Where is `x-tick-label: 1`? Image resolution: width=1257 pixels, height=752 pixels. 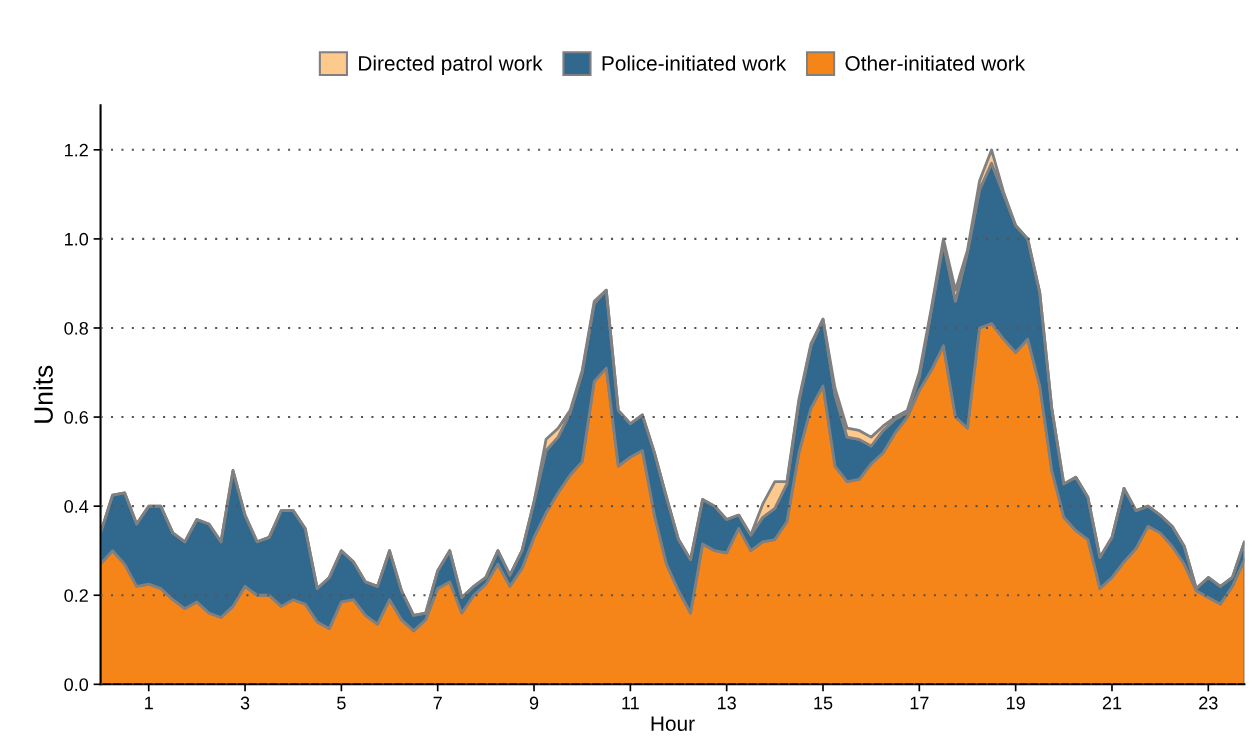 x-tick-label: 1 is located at coordinates (149, 703).